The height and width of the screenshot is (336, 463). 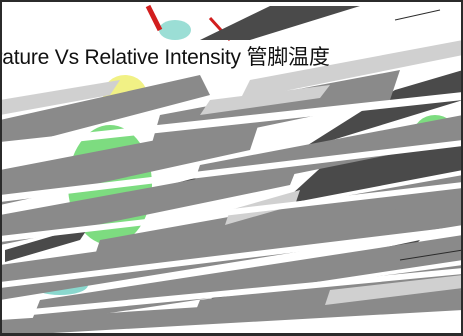 What do you see at coordinates (231, 334) in the screenshot?
I see `border-bottom` at bounding box center [231, 334].